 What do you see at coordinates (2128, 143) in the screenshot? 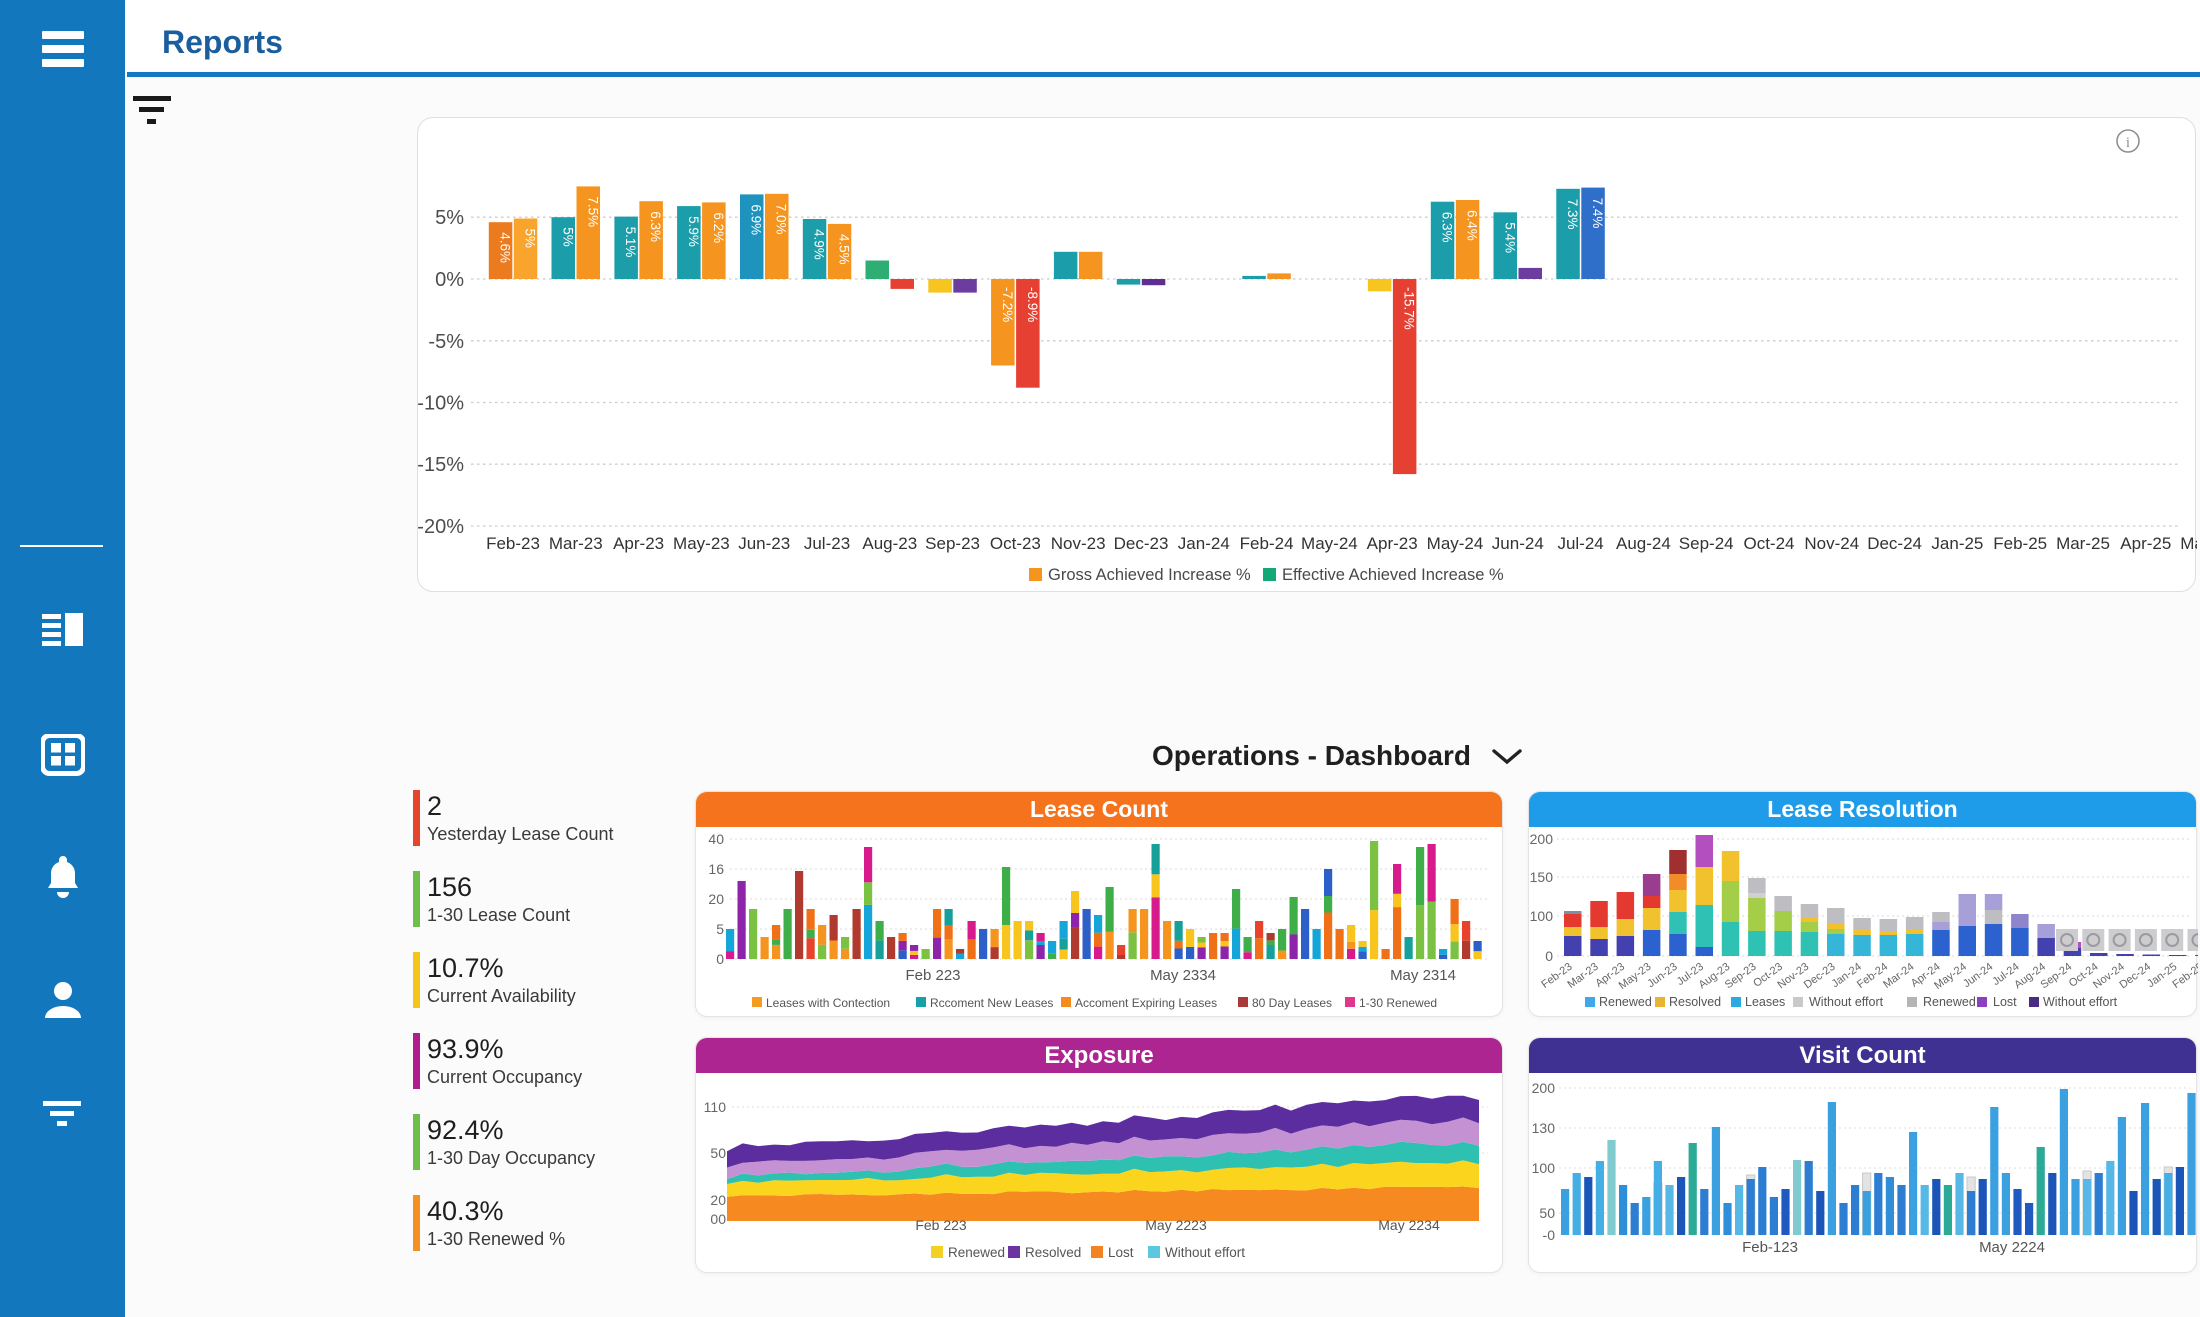
I see `svg-text: i` at bounding box center [2128, 143].